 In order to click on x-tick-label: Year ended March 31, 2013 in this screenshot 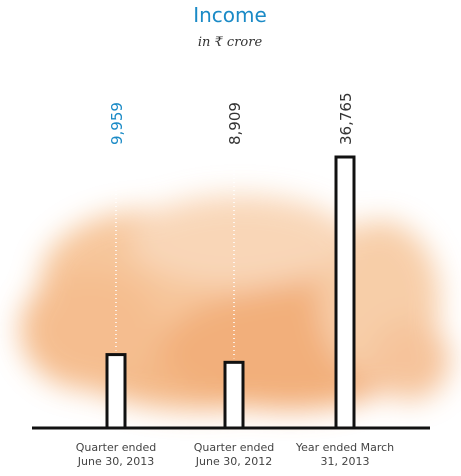, I will do `click(345, 454)`.